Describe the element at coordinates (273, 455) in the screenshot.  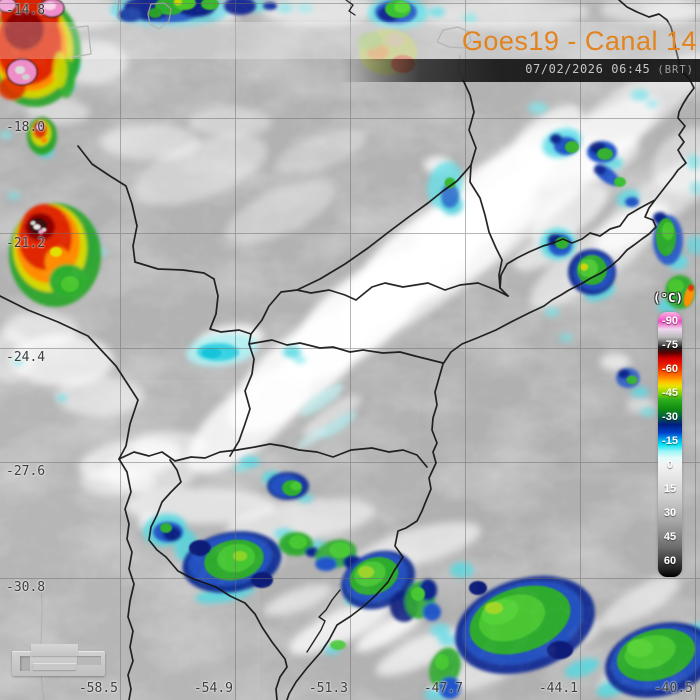
I see `border-pr-sc` at that location.